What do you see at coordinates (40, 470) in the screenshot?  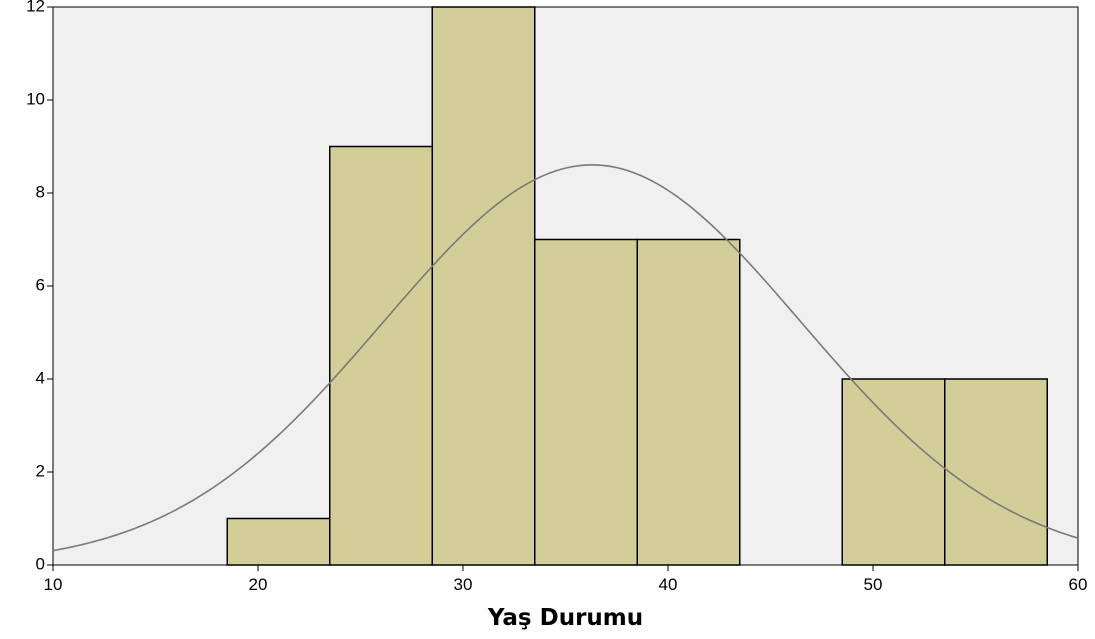 I see `y-tick-label: 2` at bounding box center [40, 470].